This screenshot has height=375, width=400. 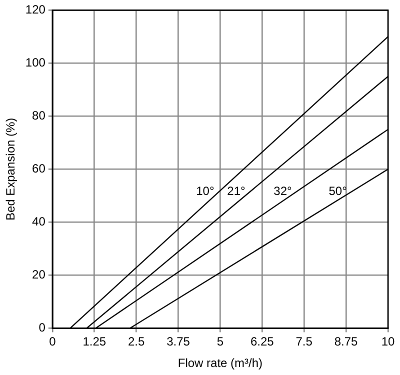 I want to click on x-tick-label: 3.75, so click(x=178, y=341).